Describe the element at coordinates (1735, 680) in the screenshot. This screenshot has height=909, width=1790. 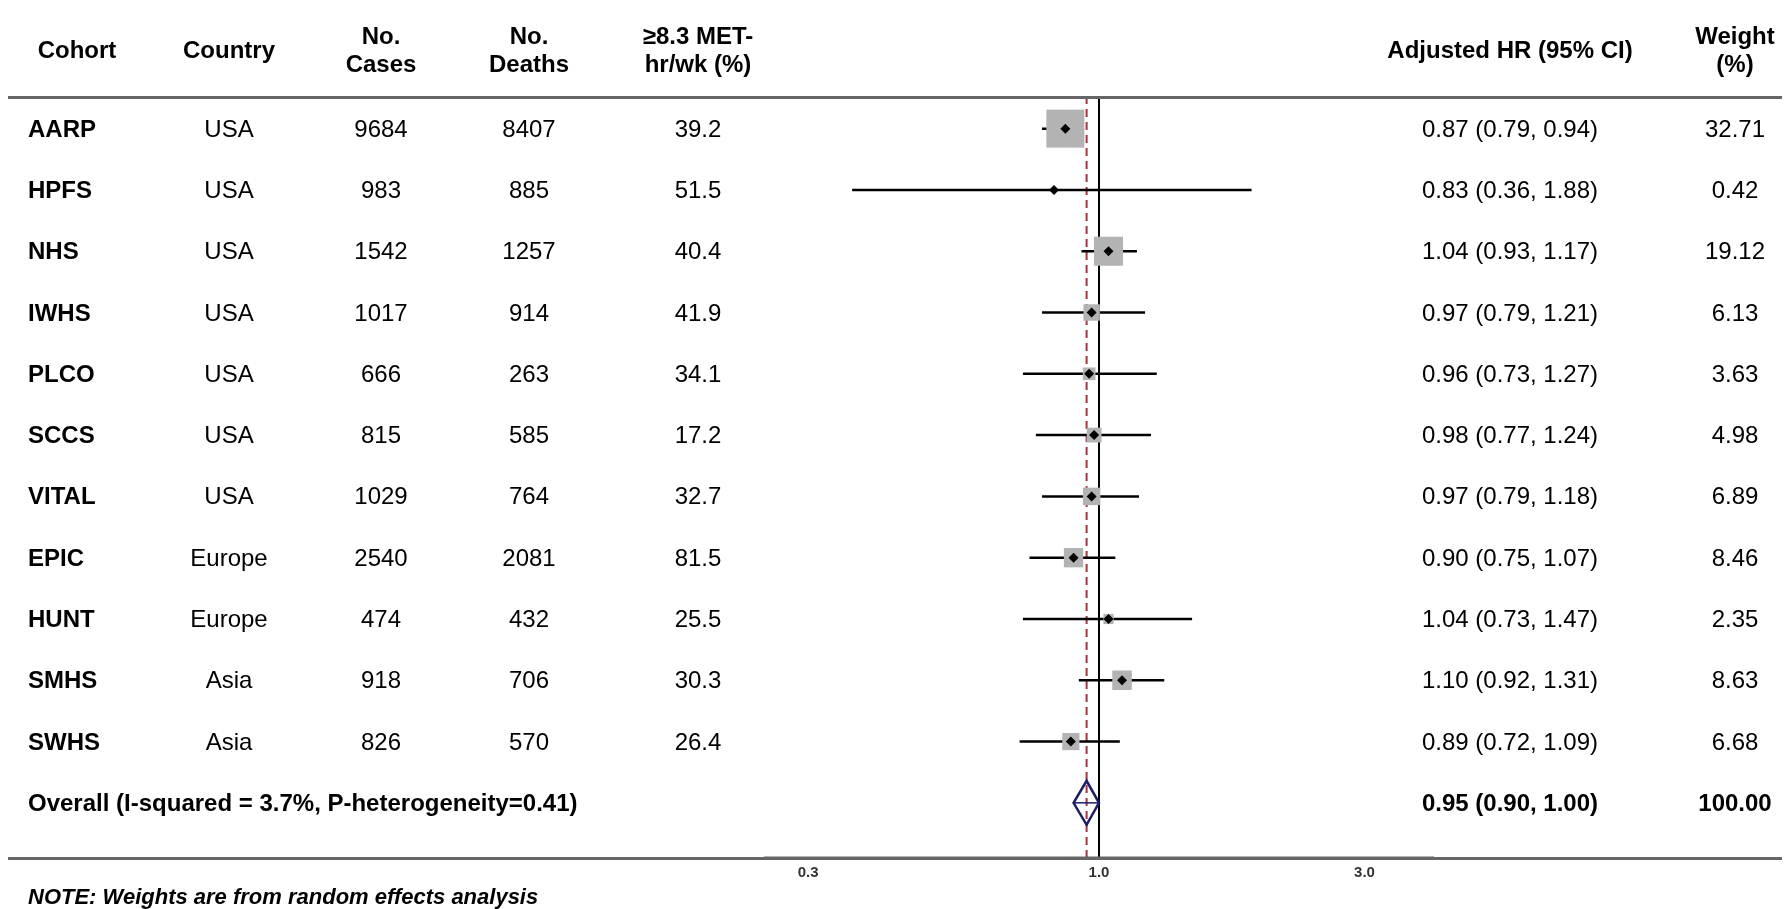
I see `text: 8.63` at that location.